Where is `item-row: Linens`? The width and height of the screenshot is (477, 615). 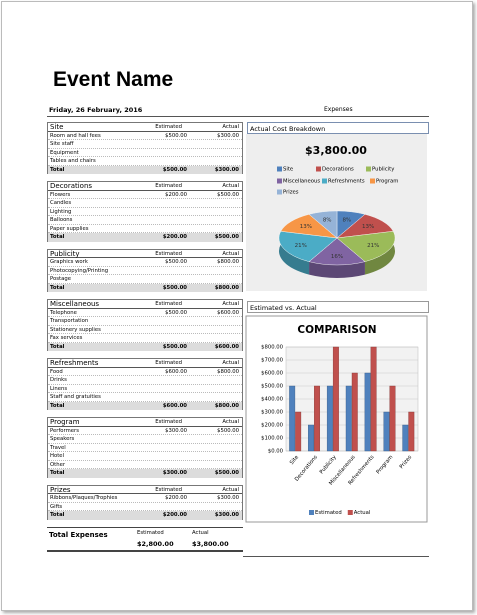
item-row: Linens is located at coordinates (145, 389).